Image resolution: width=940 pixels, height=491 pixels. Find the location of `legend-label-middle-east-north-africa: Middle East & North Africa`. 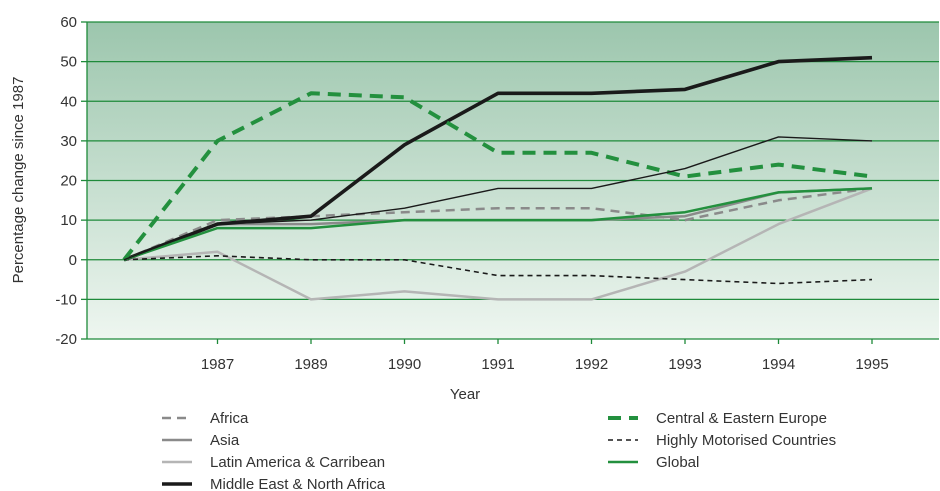

legend-label-middle-east-north-africa: Middle East & North Africa is located at coordinates (298, 483).